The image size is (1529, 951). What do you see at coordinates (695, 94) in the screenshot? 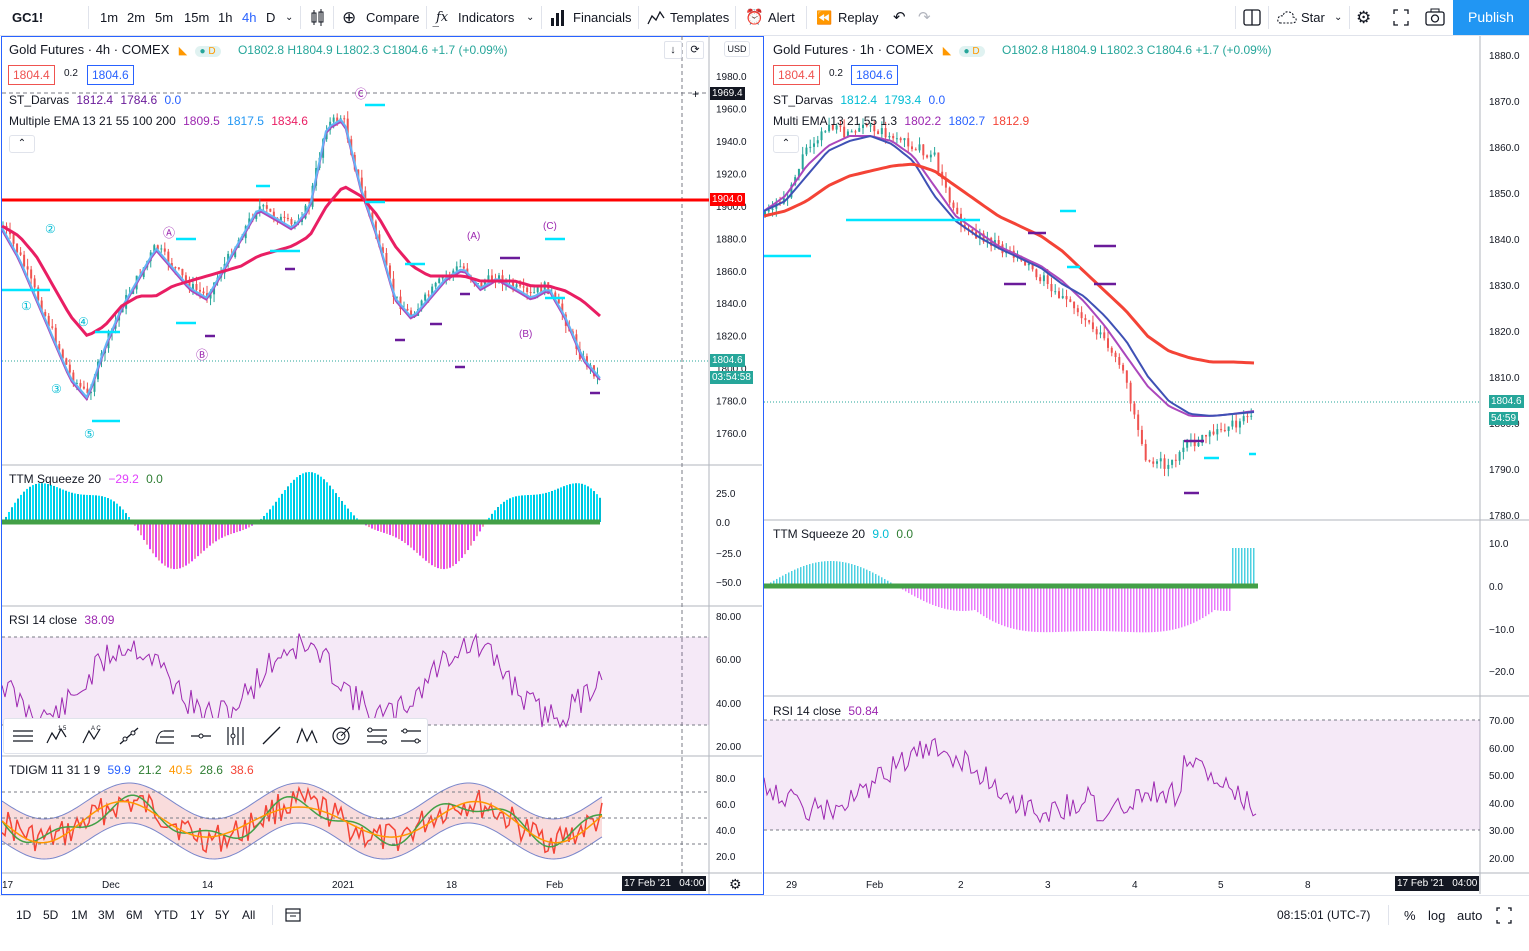
I see `crosshair-plus-icon: +` at bounding box center [695, 94].